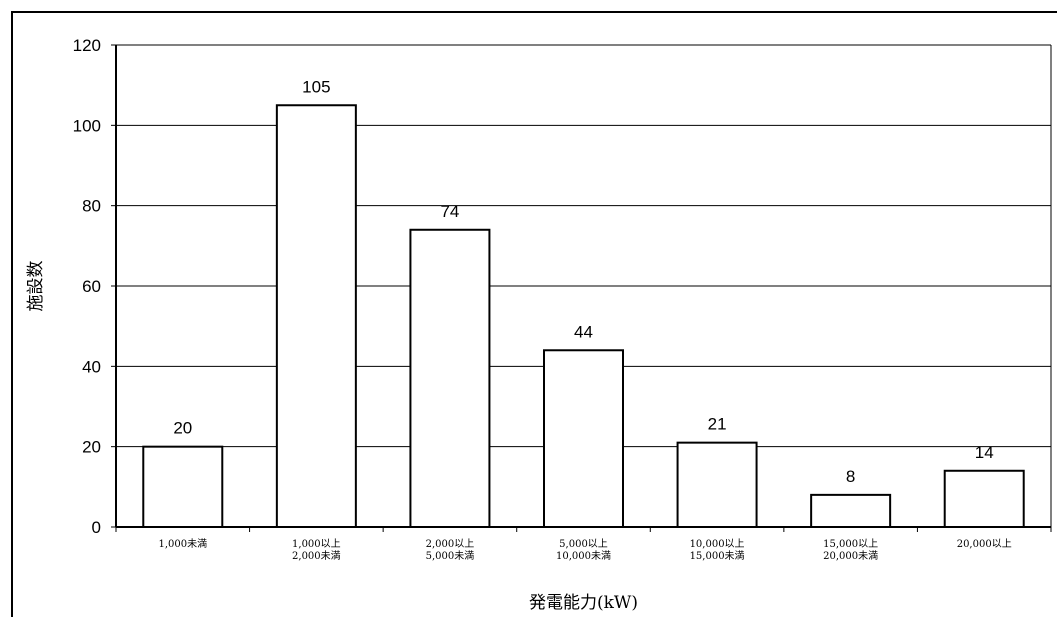 The width and height of the screenshot is (1057, 617). I want to click on y-tick-label: 100, so click(87, 125).